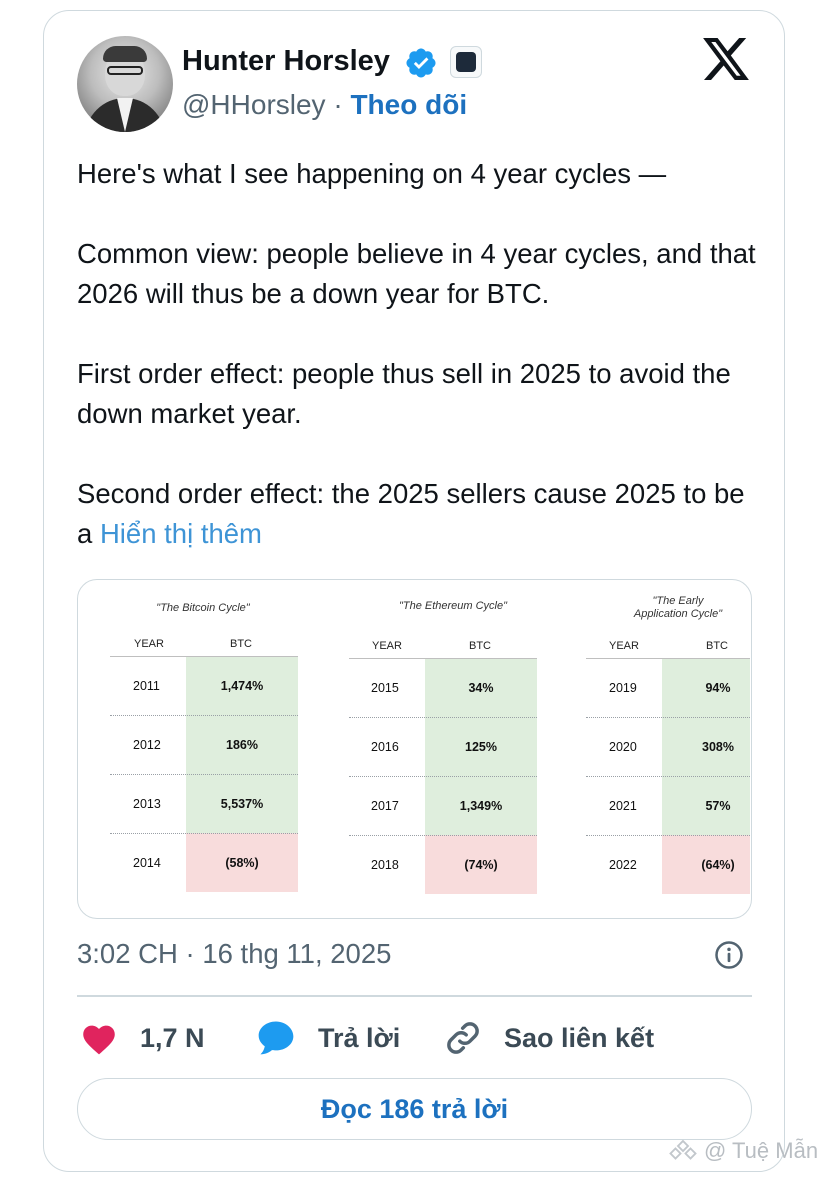 Image resolution: width=828 pixels, height=1178 pixels. Describe the element at coordinates (718, 865) in the screenshot. I see `table-cell-value: (64%)` at that location.